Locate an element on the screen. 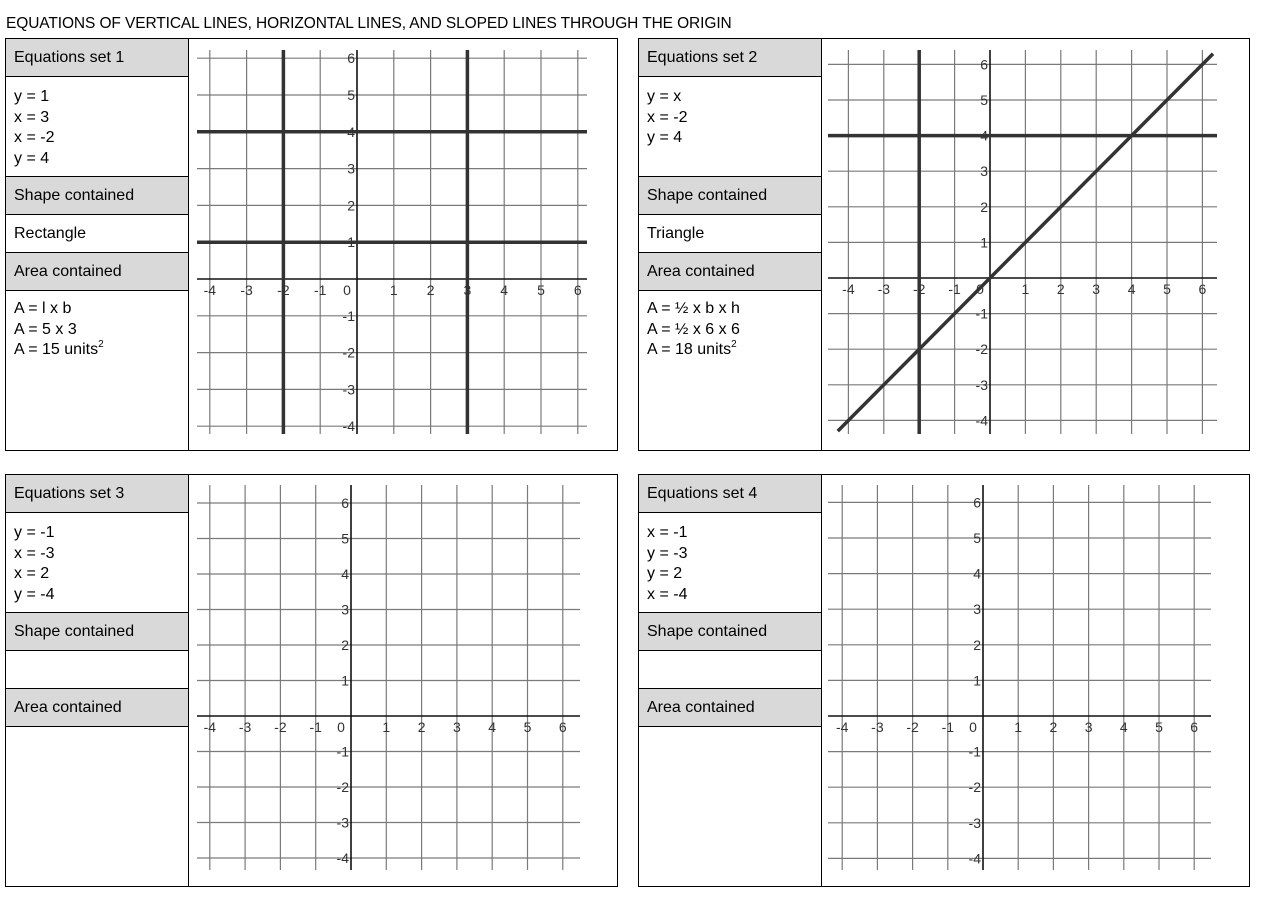 The image size is (1268, 903). set-header: Equations set 1 is located at coordinates (97, 58).